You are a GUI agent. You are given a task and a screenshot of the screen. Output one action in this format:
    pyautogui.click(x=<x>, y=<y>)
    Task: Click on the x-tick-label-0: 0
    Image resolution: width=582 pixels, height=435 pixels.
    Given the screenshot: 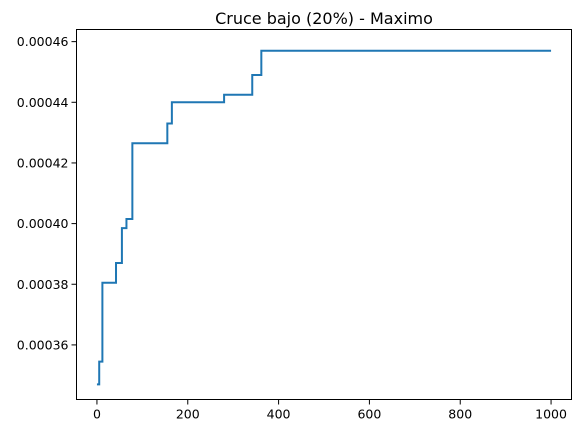 What is the action you would take?
    pyautogui.click(x=97, y=414)
    